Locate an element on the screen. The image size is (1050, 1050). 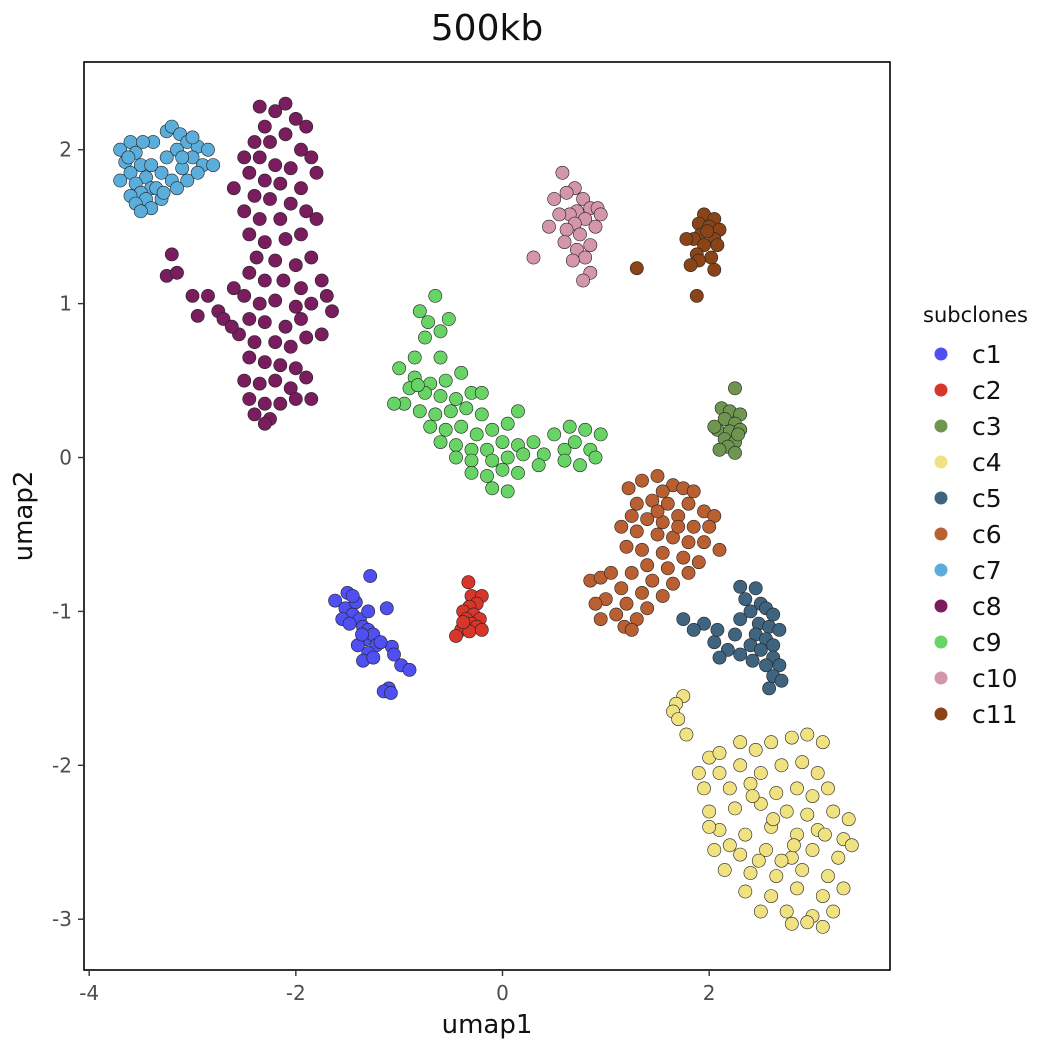
chart-title: 500kb is located at coordinates (487, 28).